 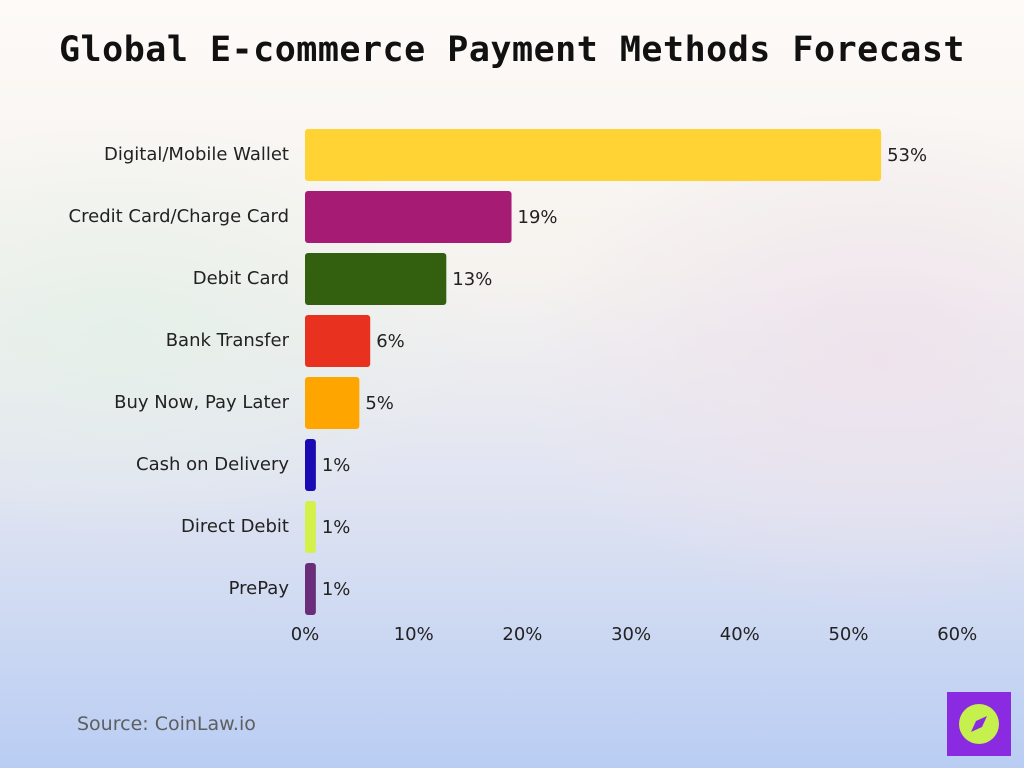 What do you see at coordinates (166, 724) in the screenshot?
I see `source-note: Source: CoinLaw.io` at bounding box center [166, 724].